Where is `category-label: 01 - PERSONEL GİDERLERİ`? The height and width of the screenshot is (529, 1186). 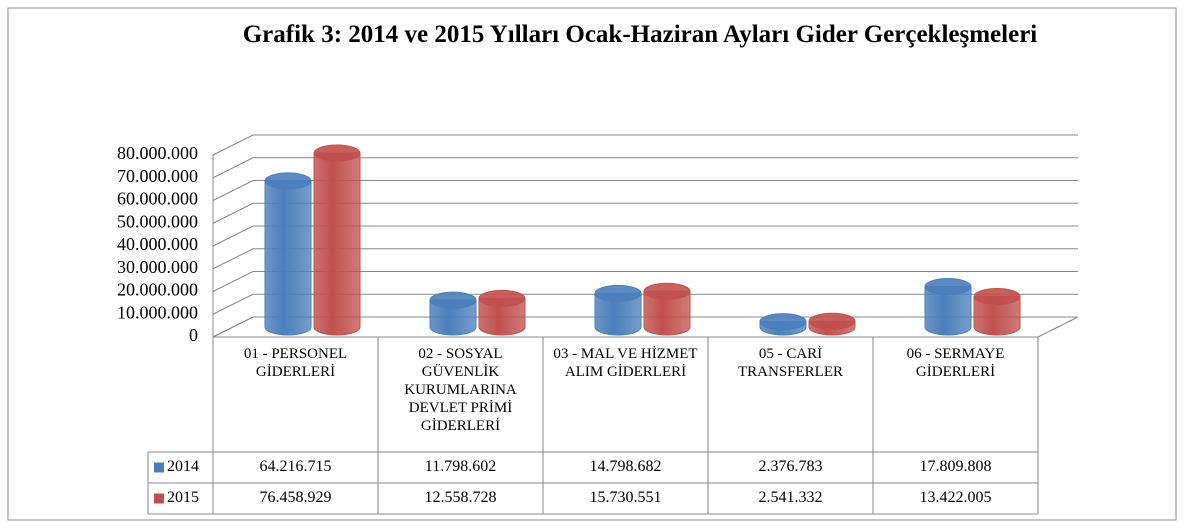 category-label: 01 - PERSONEL GİDERLERİ is located at coordinates (295, 363).